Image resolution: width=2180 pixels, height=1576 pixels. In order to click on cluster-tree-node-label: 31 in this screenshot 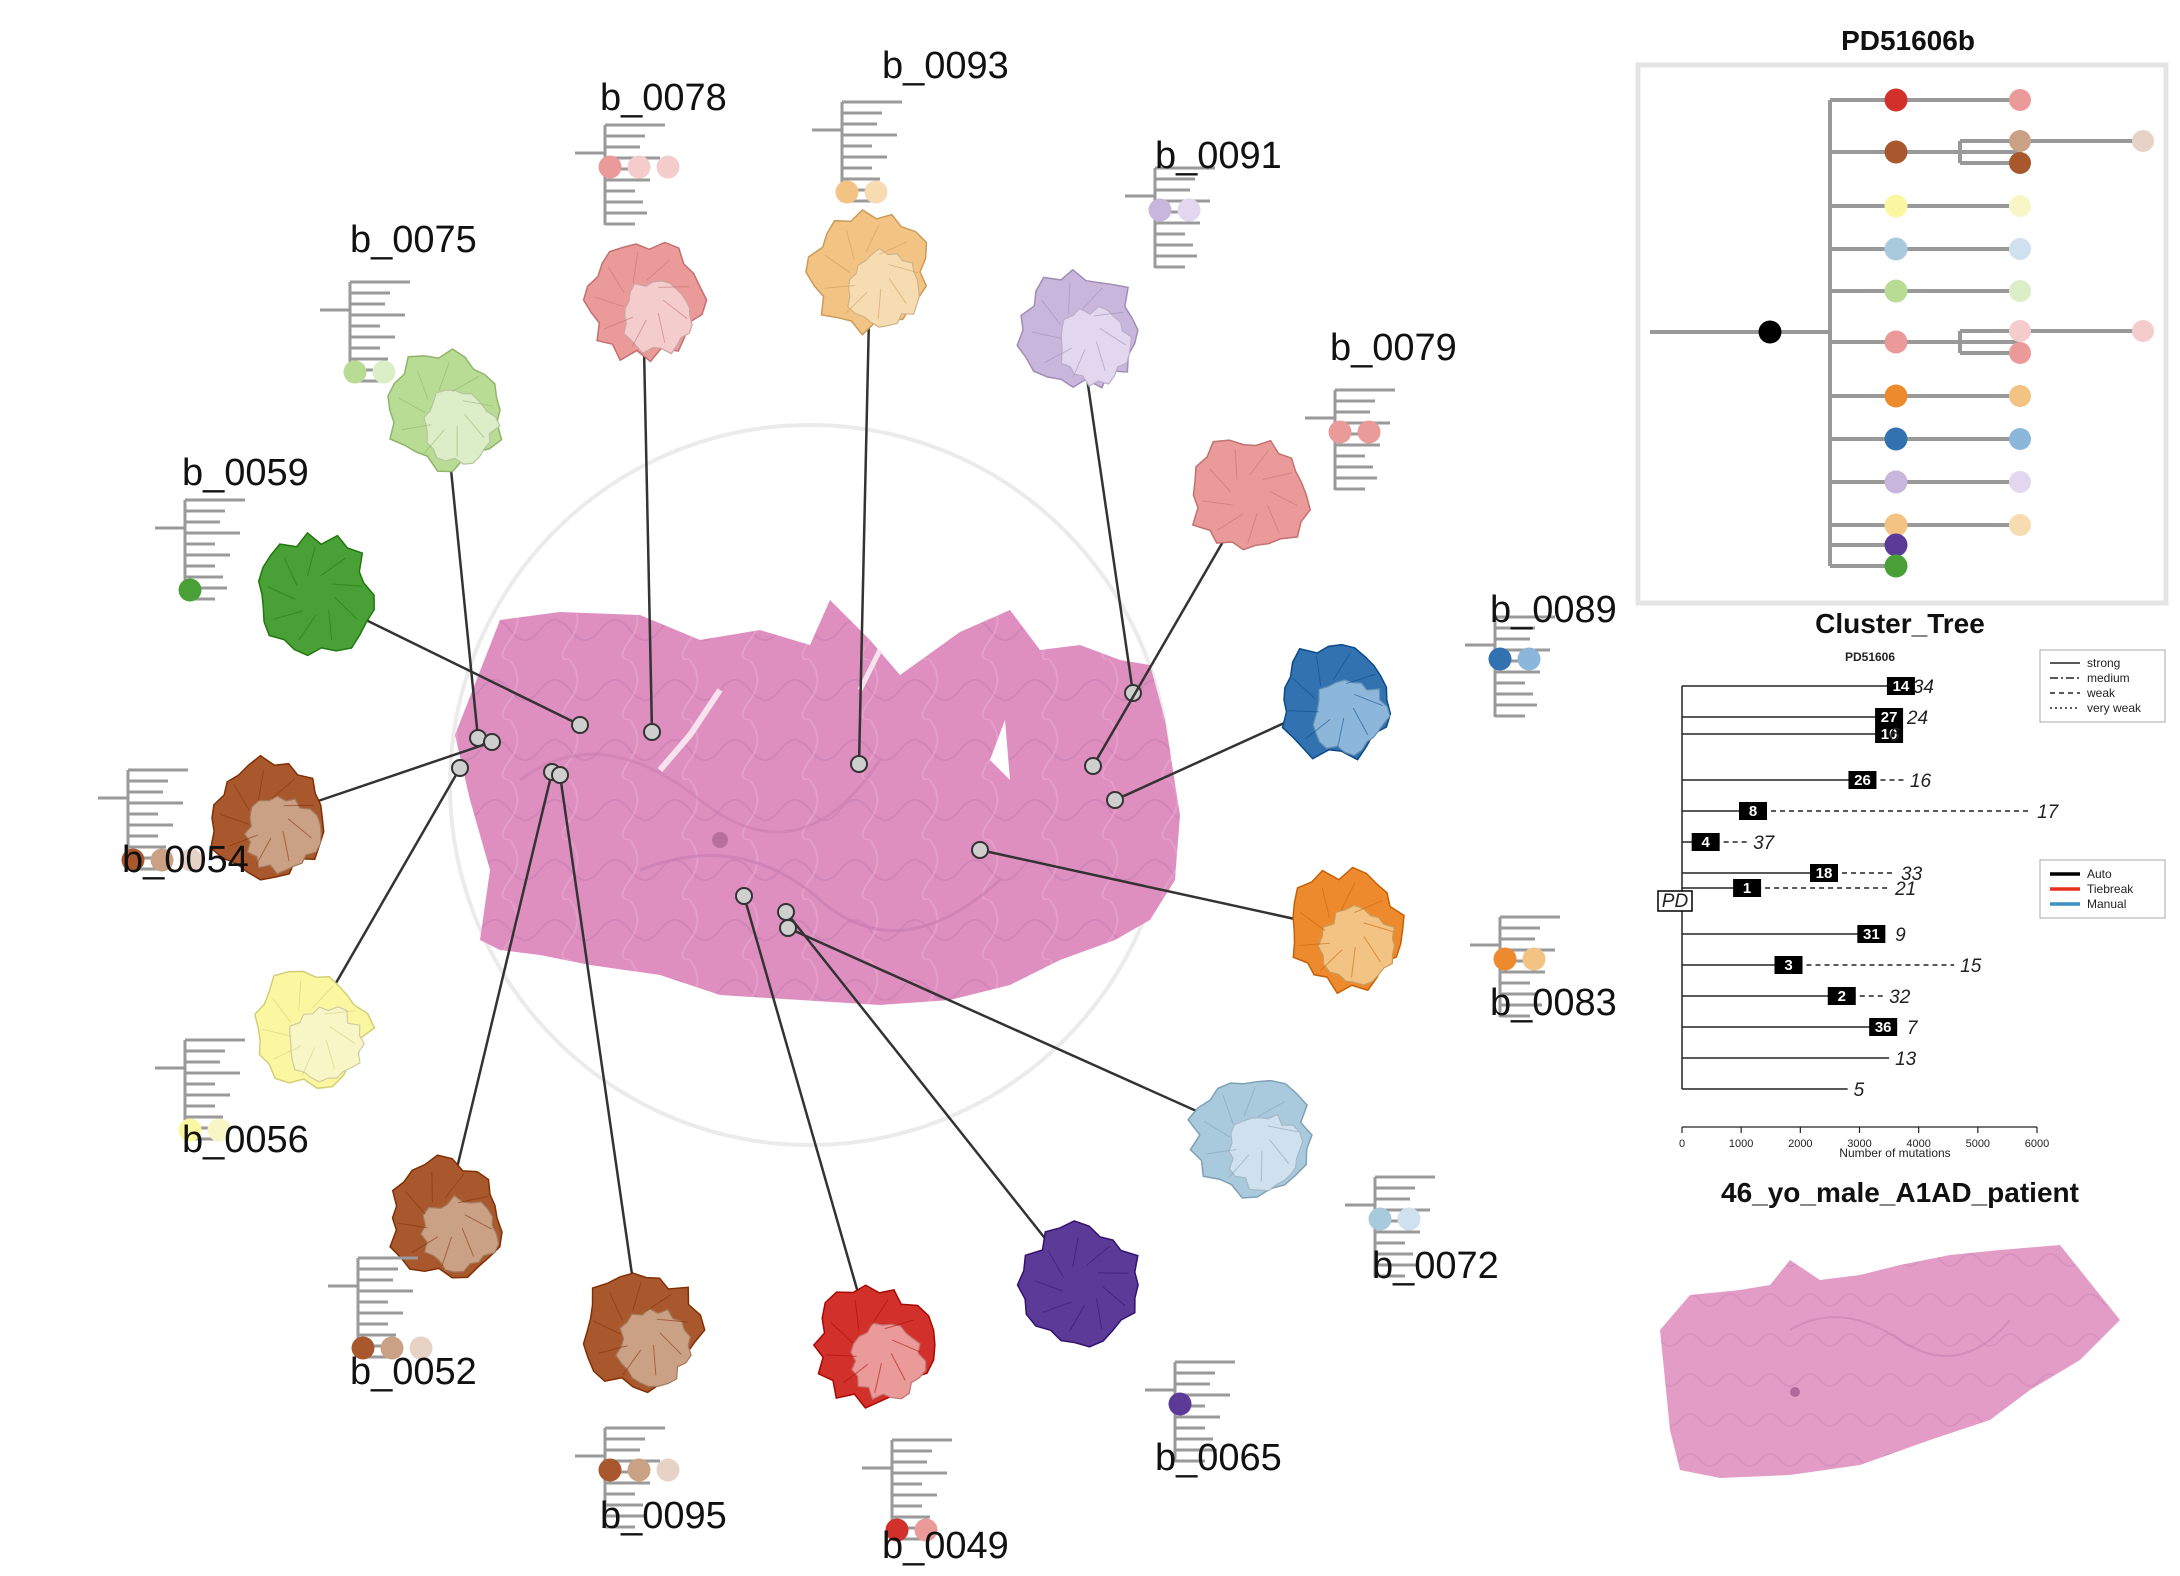, I will do `click(1871, 934)`.